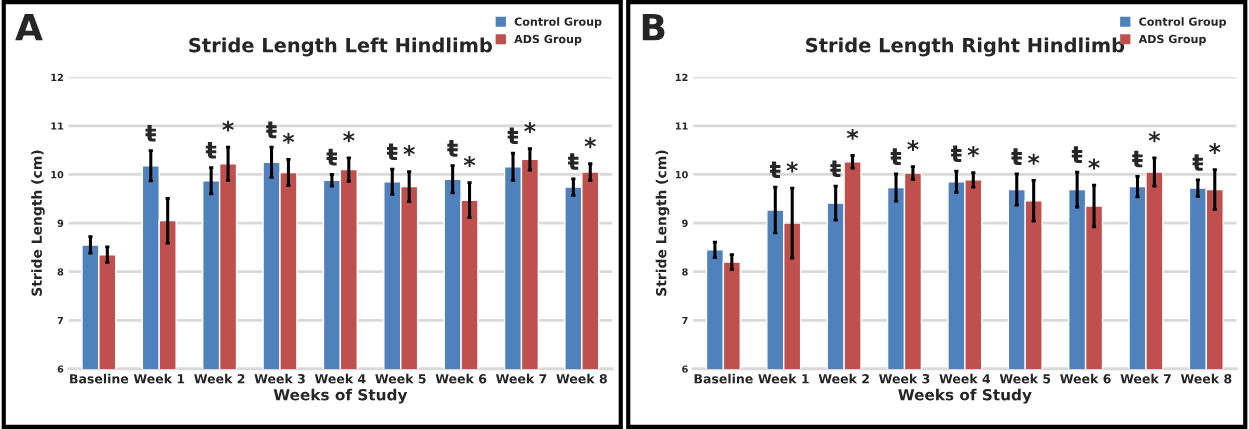 The height and width of the screenshot is (429, 1249). I want to click on text: B, so click(653, 27).